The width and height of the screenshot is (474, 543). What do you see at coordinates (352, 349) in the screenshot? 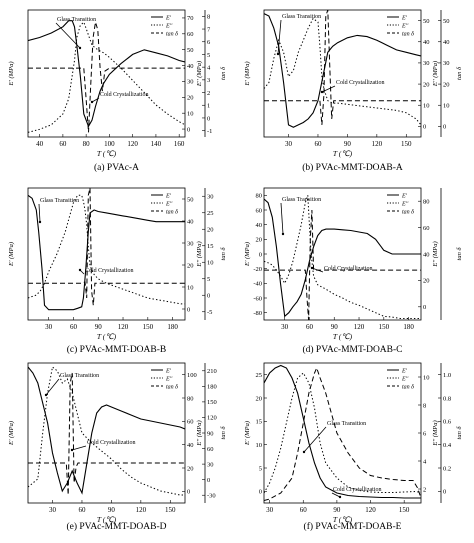
I see `panel-caption: (d) PVAc-MMT-DOAB-C` at bounding box center [352, 349].